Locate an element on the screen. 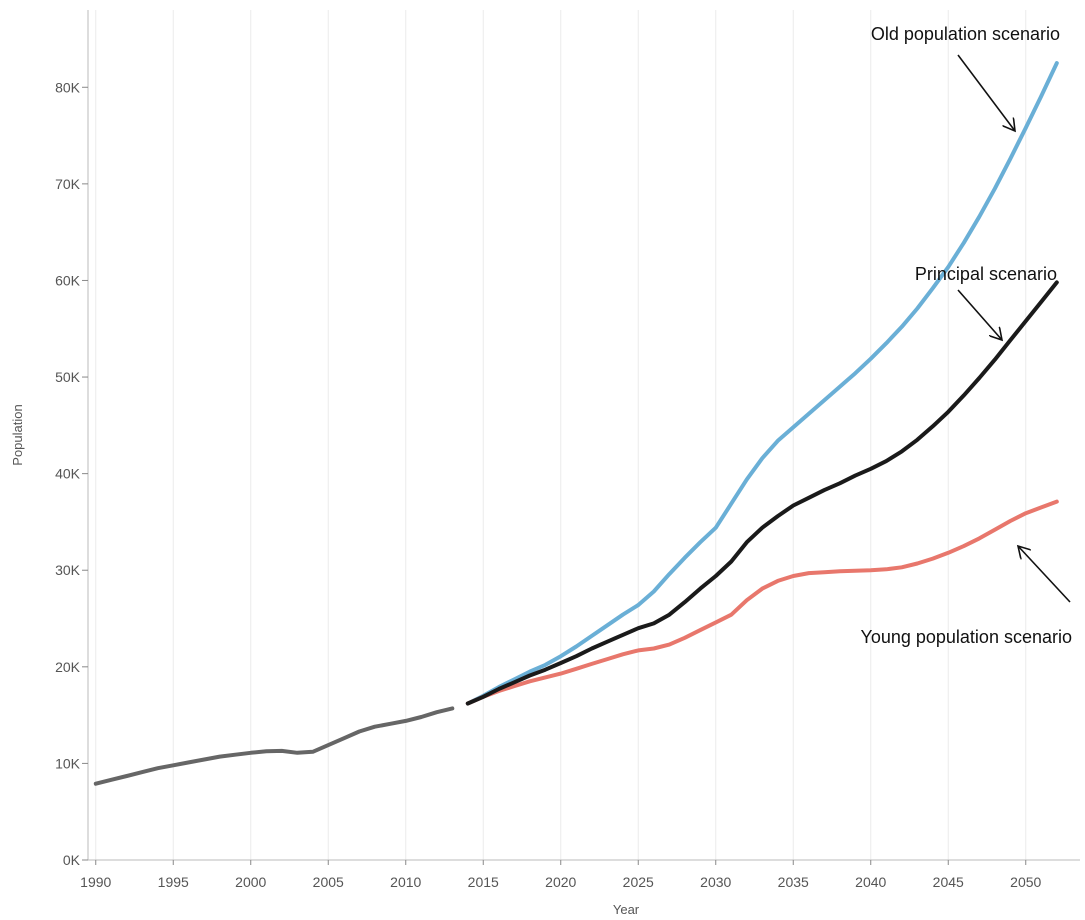 The height and width of the screenshot is (920, 1085). annotation-young-population: Young population scenario is located at coordinates (966, 637).